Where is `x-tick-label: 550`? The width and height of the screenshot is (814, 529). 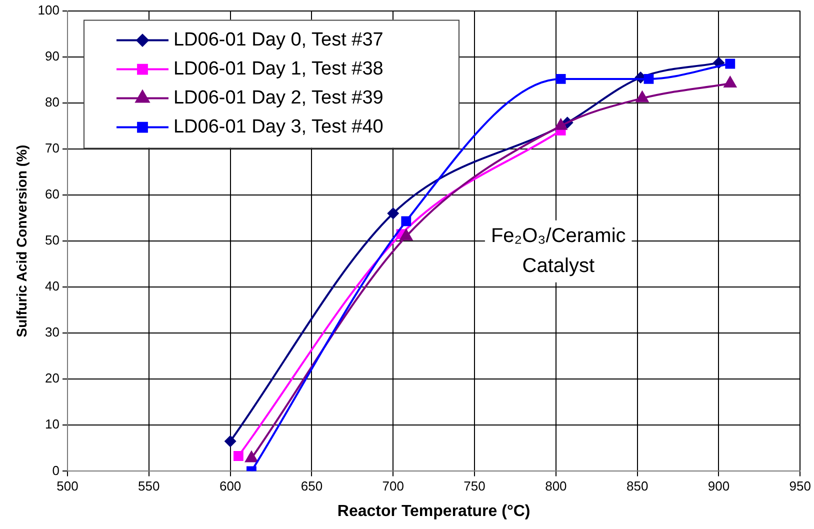 x-tick-label: 550 is located at coordinates (149, 486).